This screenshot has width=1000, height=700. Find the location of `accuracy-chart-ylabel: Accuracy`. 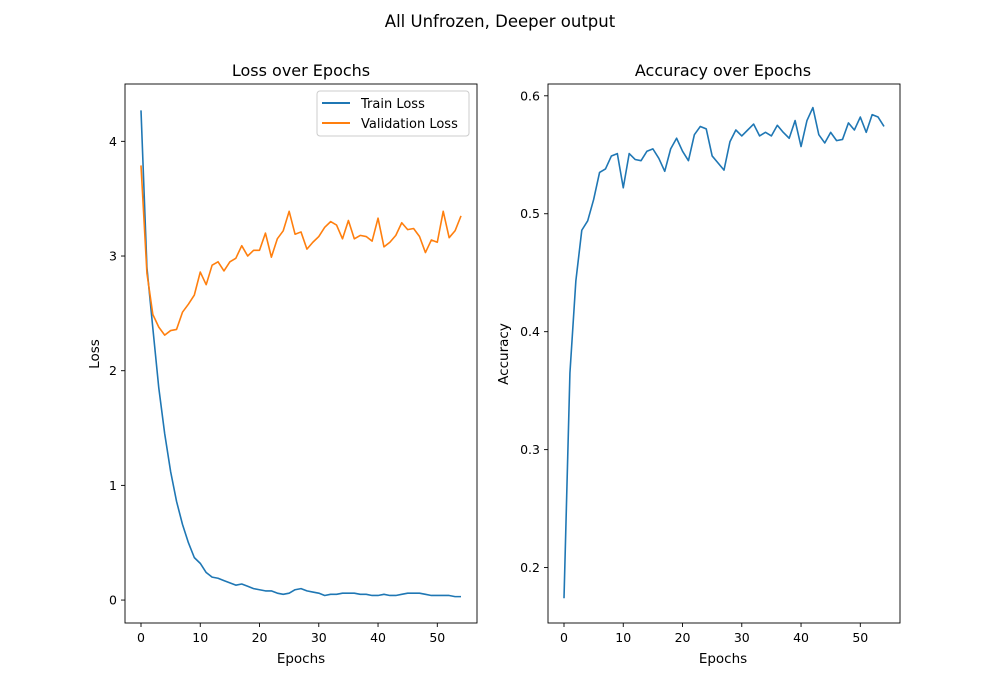

accuracy-chart-ylabel: Accuracy is located at coordinates (504, 354).